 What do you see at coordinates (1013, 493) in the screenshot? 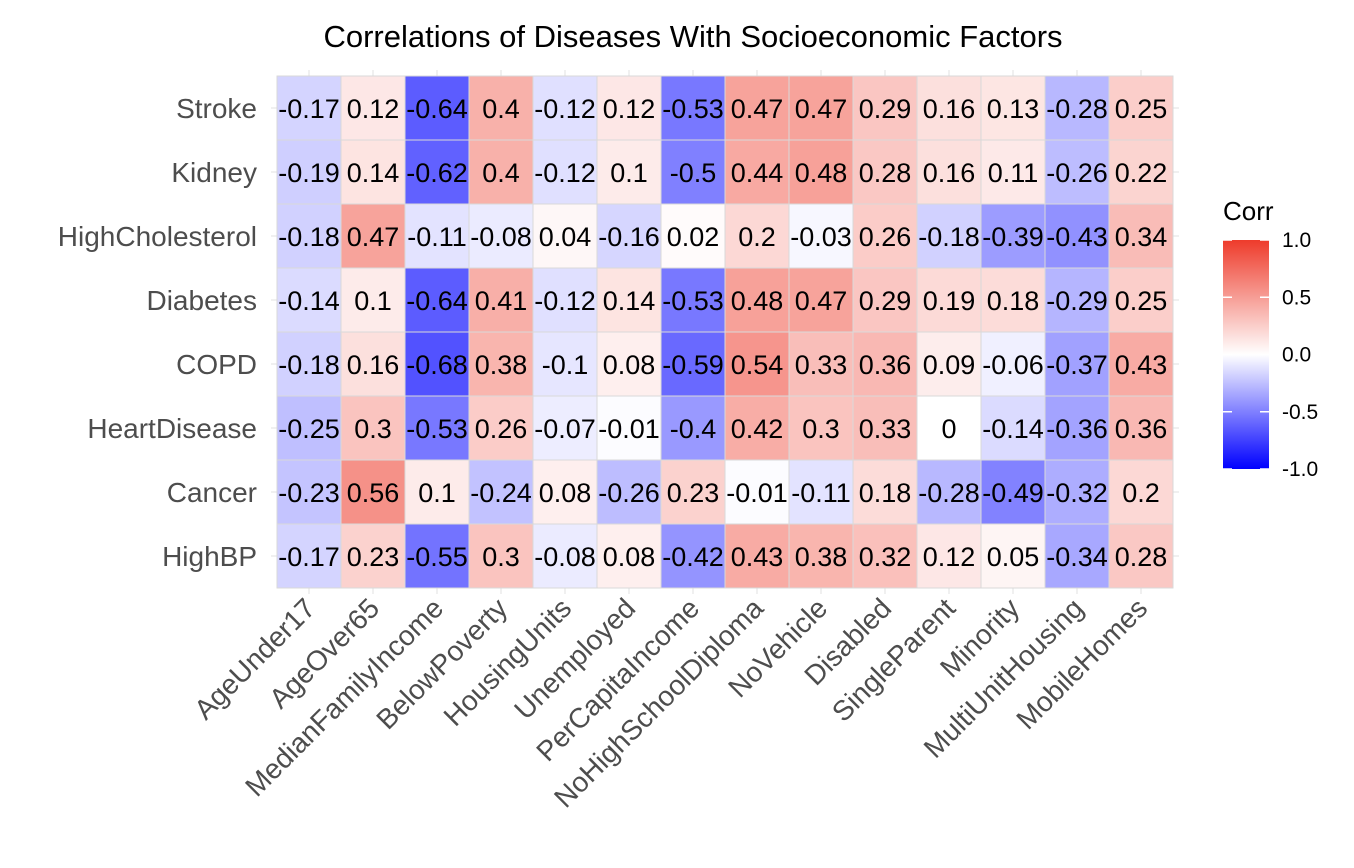
I see `cell-value-label: -0.49` at bounding box center [1013, 493].